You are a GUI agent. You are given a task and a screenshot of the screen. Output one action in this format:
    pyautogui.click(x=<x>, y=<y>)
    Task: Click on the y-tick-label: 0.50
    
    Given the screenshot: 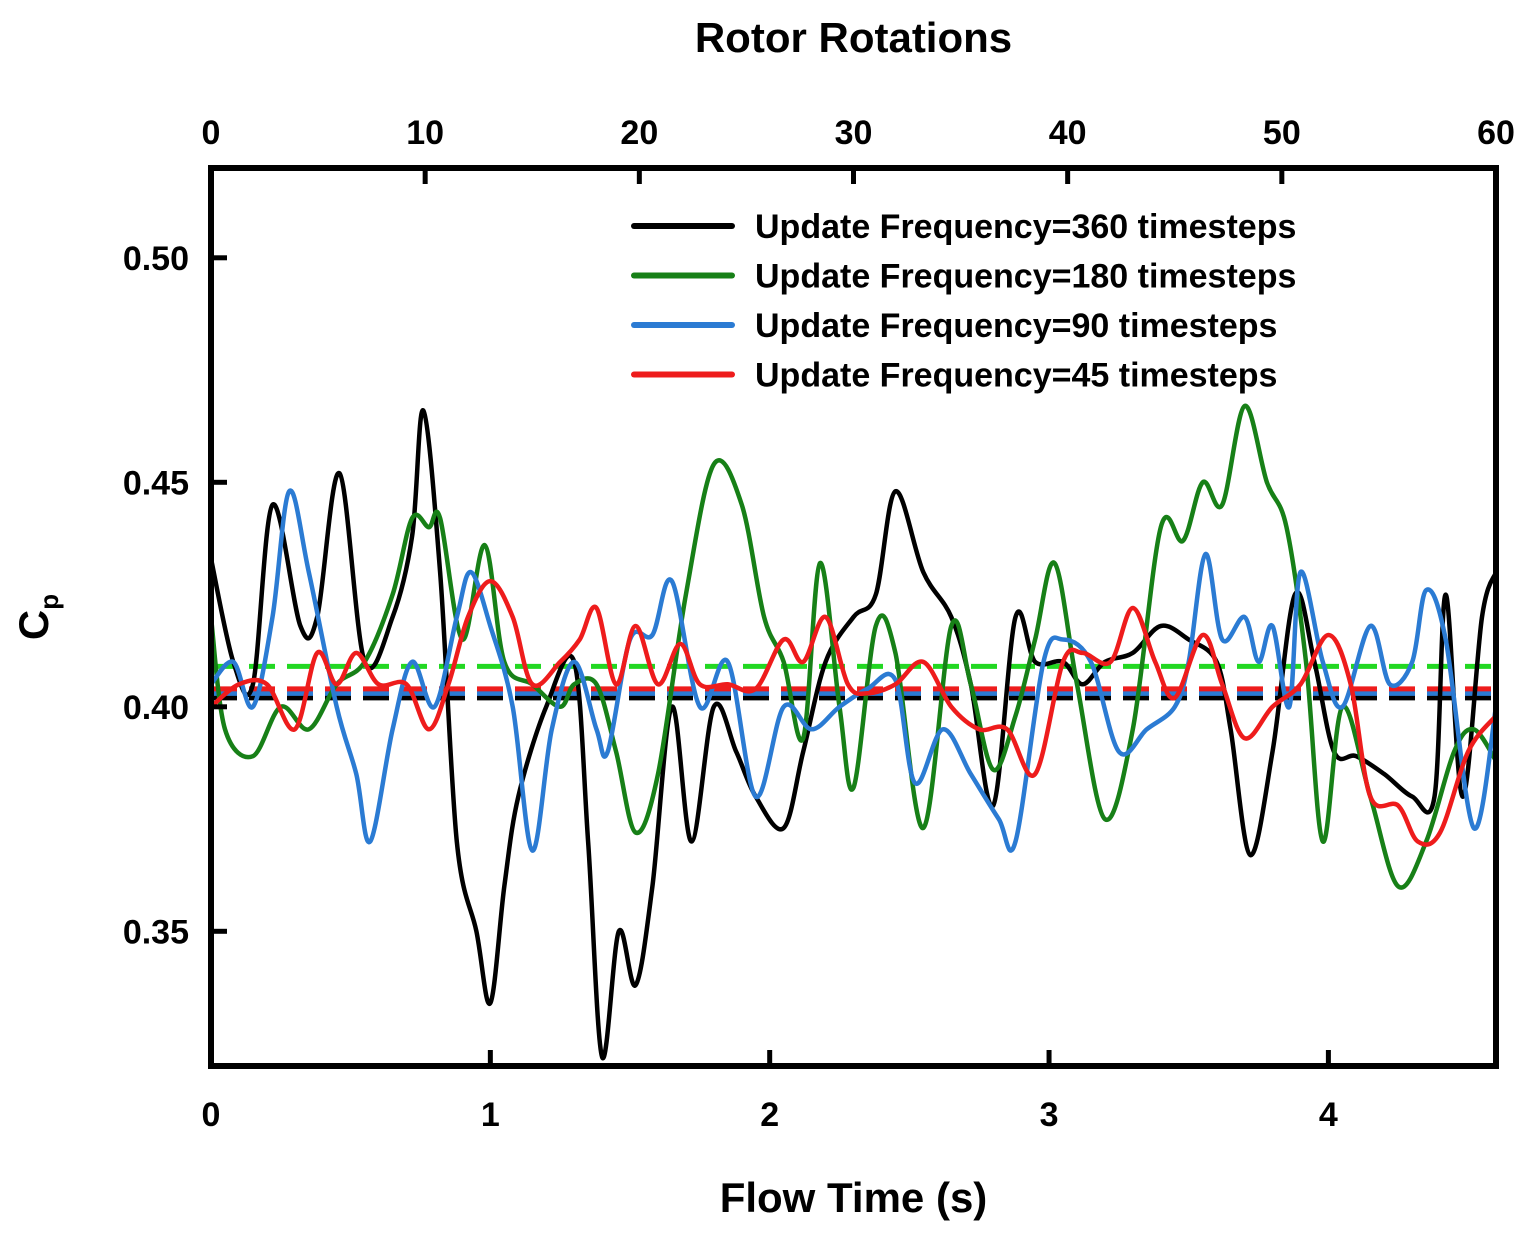 What is the action you would take?
    pyautogui.click(x=156, y=259)
    